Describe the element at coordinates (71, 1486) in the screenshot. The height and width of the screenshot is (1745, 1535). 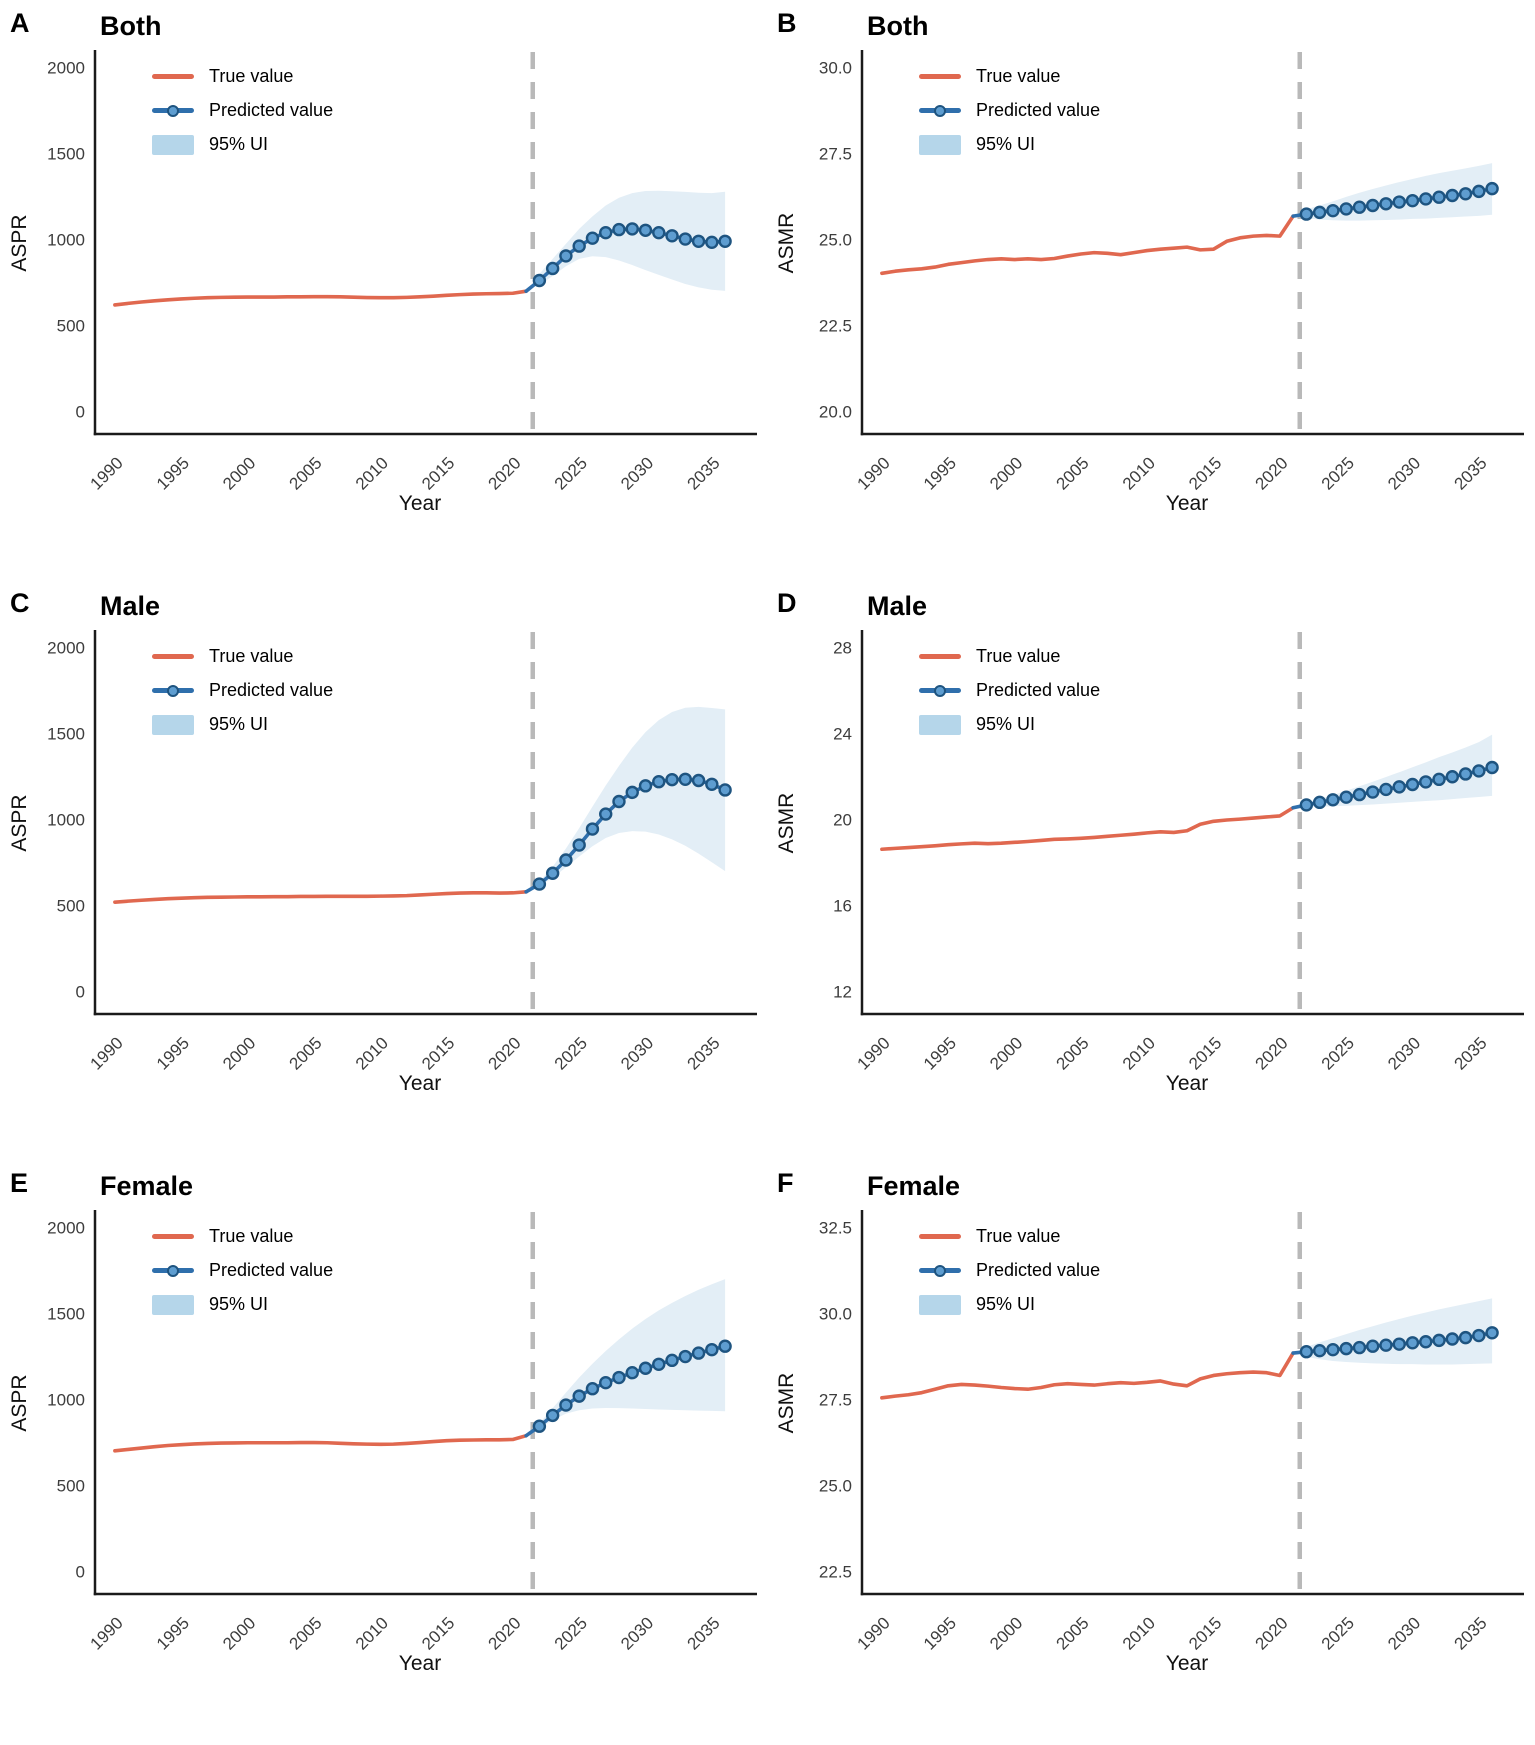
I see `y-tick-label: 500` at that location.